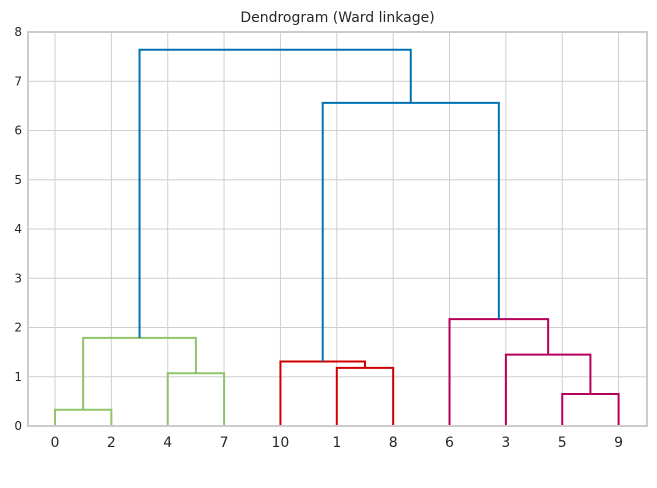  What do you see at coordinates (167, 443) in the screenshot?
I see `x-tick-label: 4` at bounding box center [167, 443].